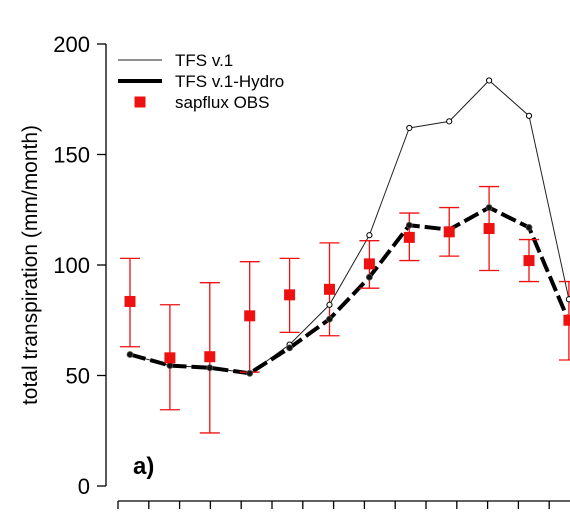  Describe the element at coordinates (71, 265) in the screenshot. I see `y-tick-label: 100` at that location.